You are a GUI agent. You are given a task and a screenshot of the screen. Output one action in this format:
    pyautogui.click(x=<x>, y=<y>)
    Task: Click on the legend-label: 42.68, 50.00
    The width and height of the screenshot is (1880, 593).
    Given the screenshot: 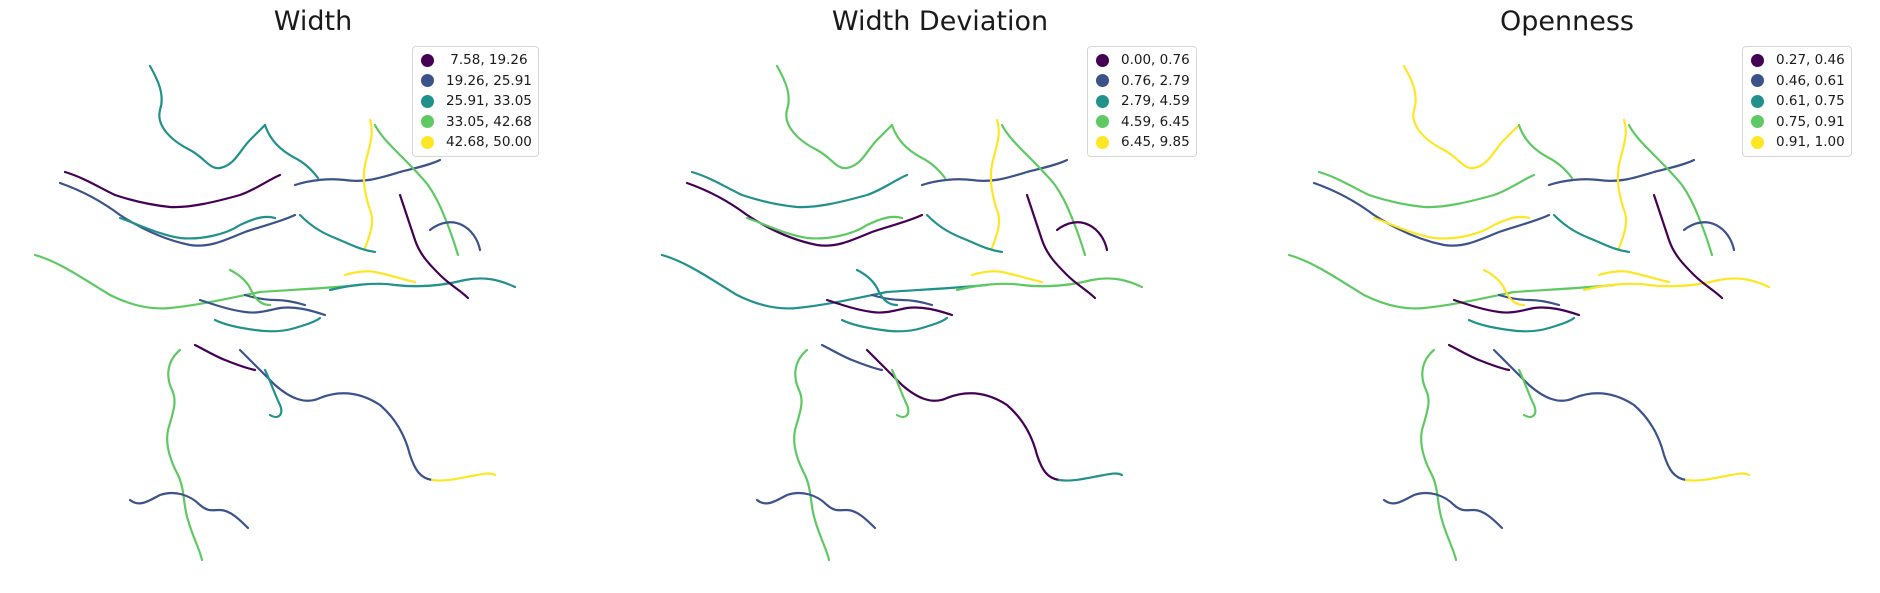 What is the action you would take?
    pyautogui.click(x=489, y=142)
    